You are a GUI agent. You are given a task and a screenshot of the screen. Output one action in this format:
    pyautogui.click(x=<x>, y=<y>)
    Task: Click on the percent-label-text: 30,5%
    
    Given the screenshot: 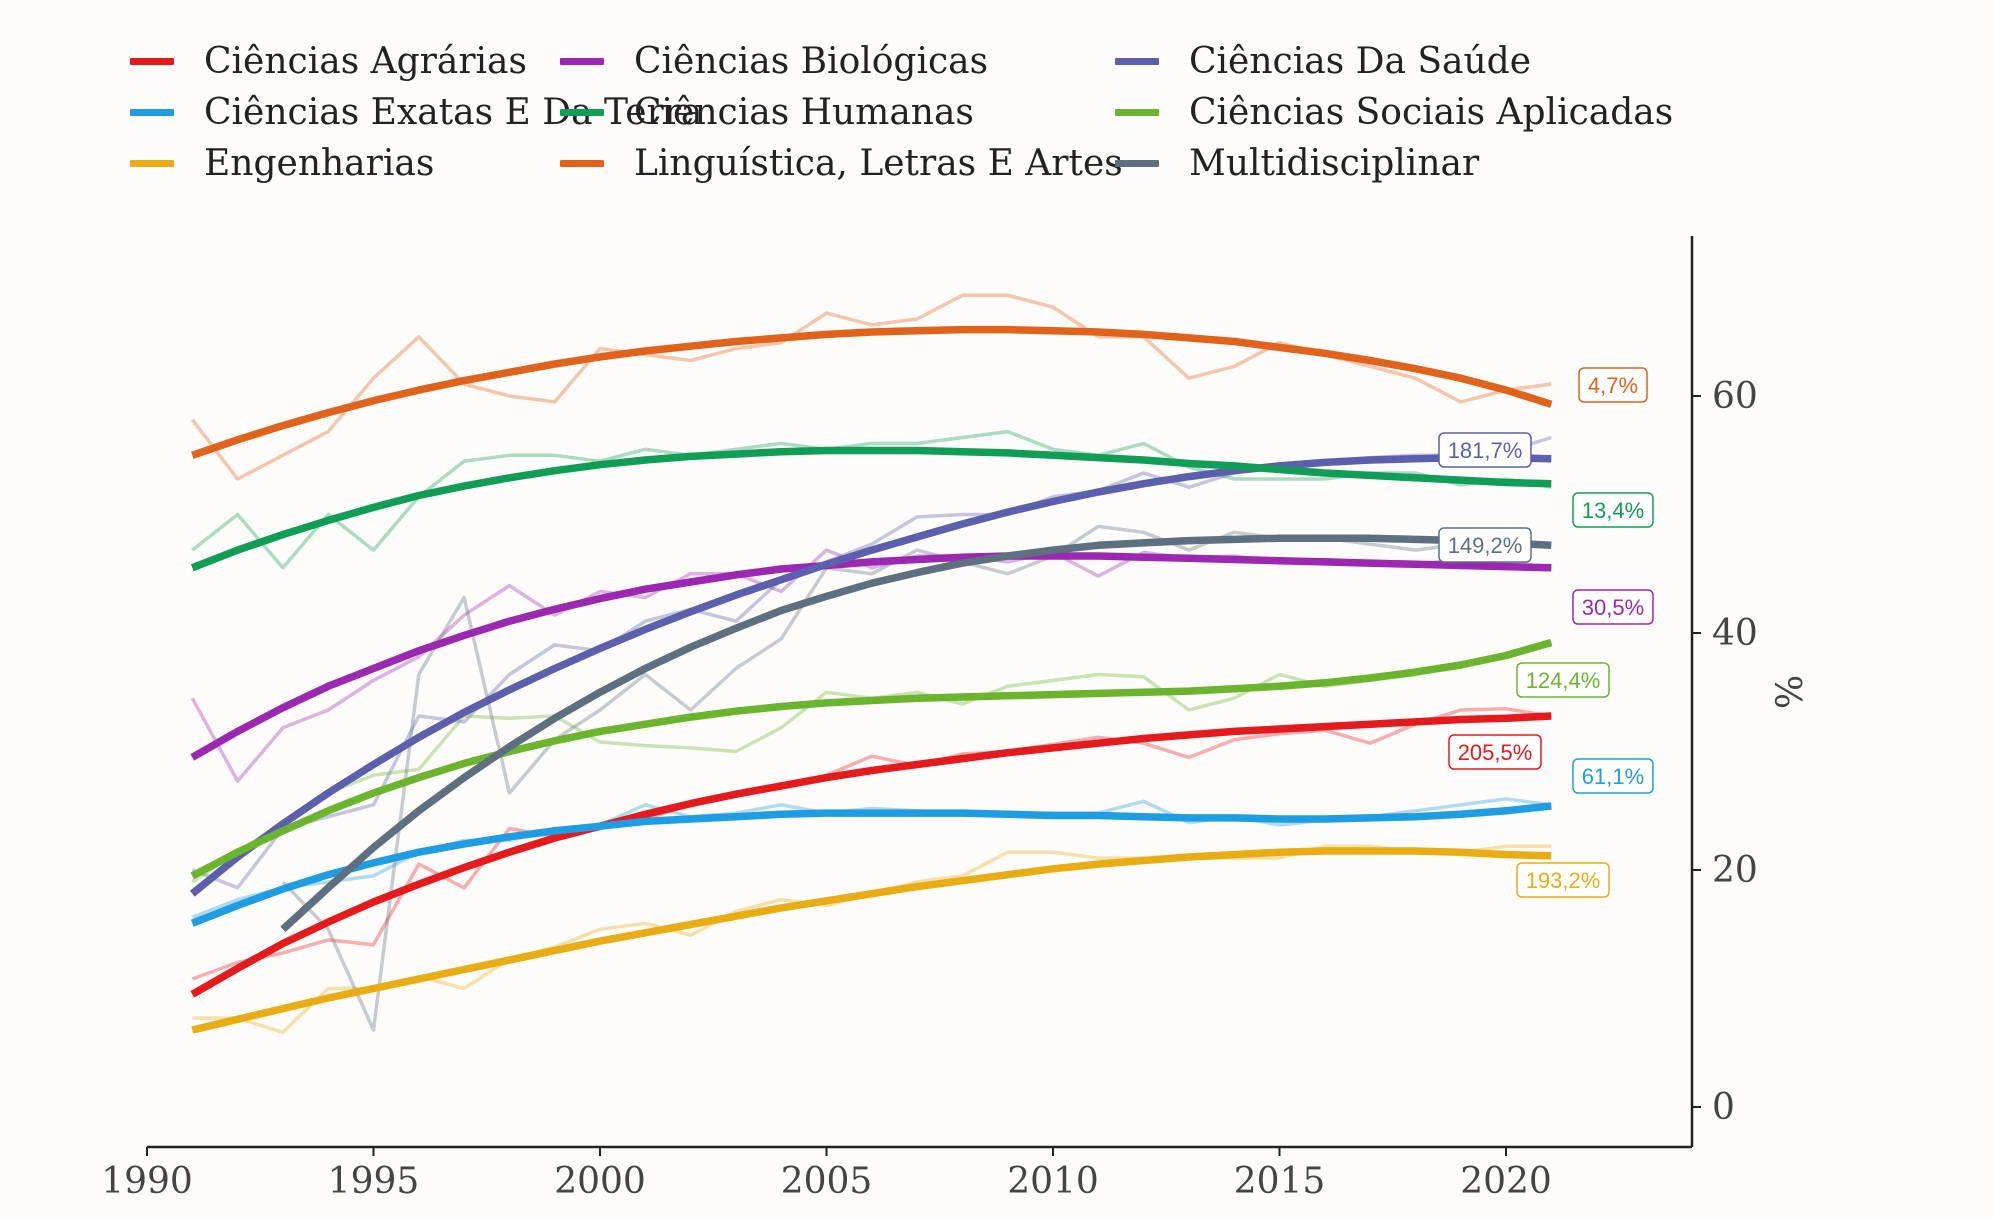 What is the action you would take?
    pyautogui.click(x=1613, y=607)
    